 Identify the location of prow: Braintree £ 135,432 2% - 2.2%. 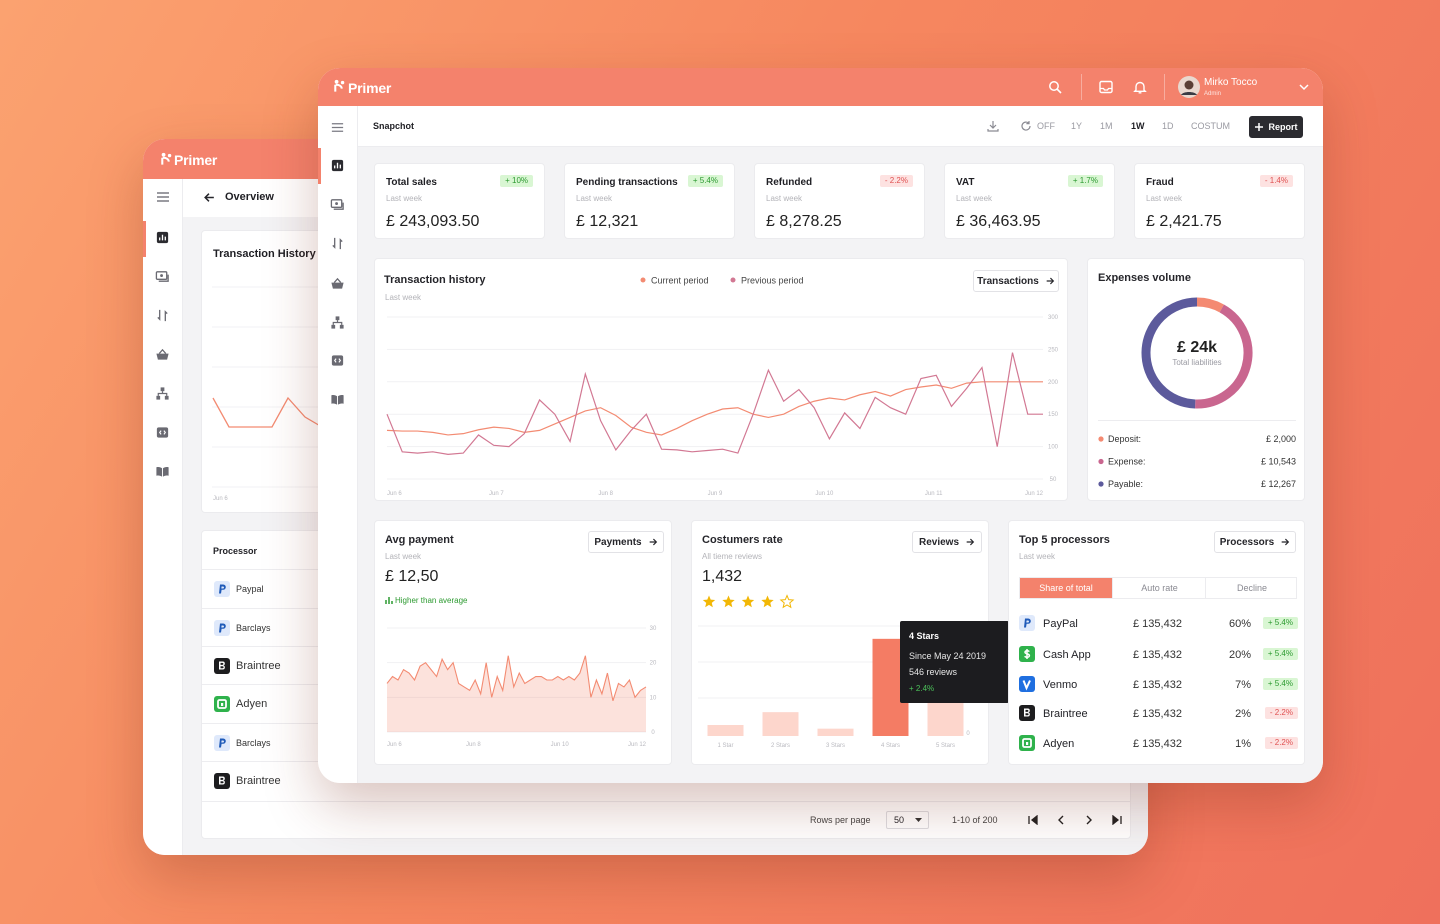
(1157, 715).